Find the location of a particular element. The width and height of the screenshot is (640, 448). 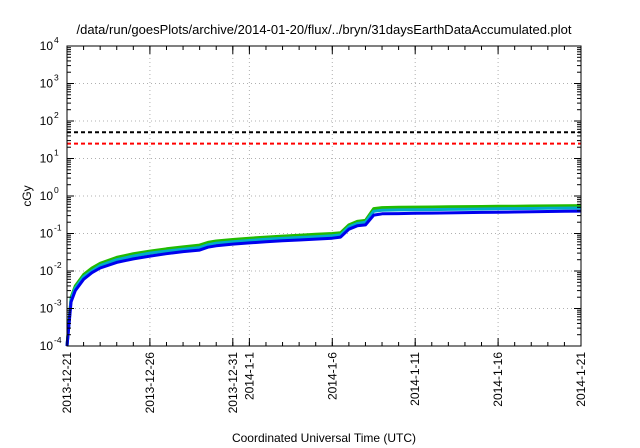

y-tick-exponent: 4 is located at coordinates (56, 40).